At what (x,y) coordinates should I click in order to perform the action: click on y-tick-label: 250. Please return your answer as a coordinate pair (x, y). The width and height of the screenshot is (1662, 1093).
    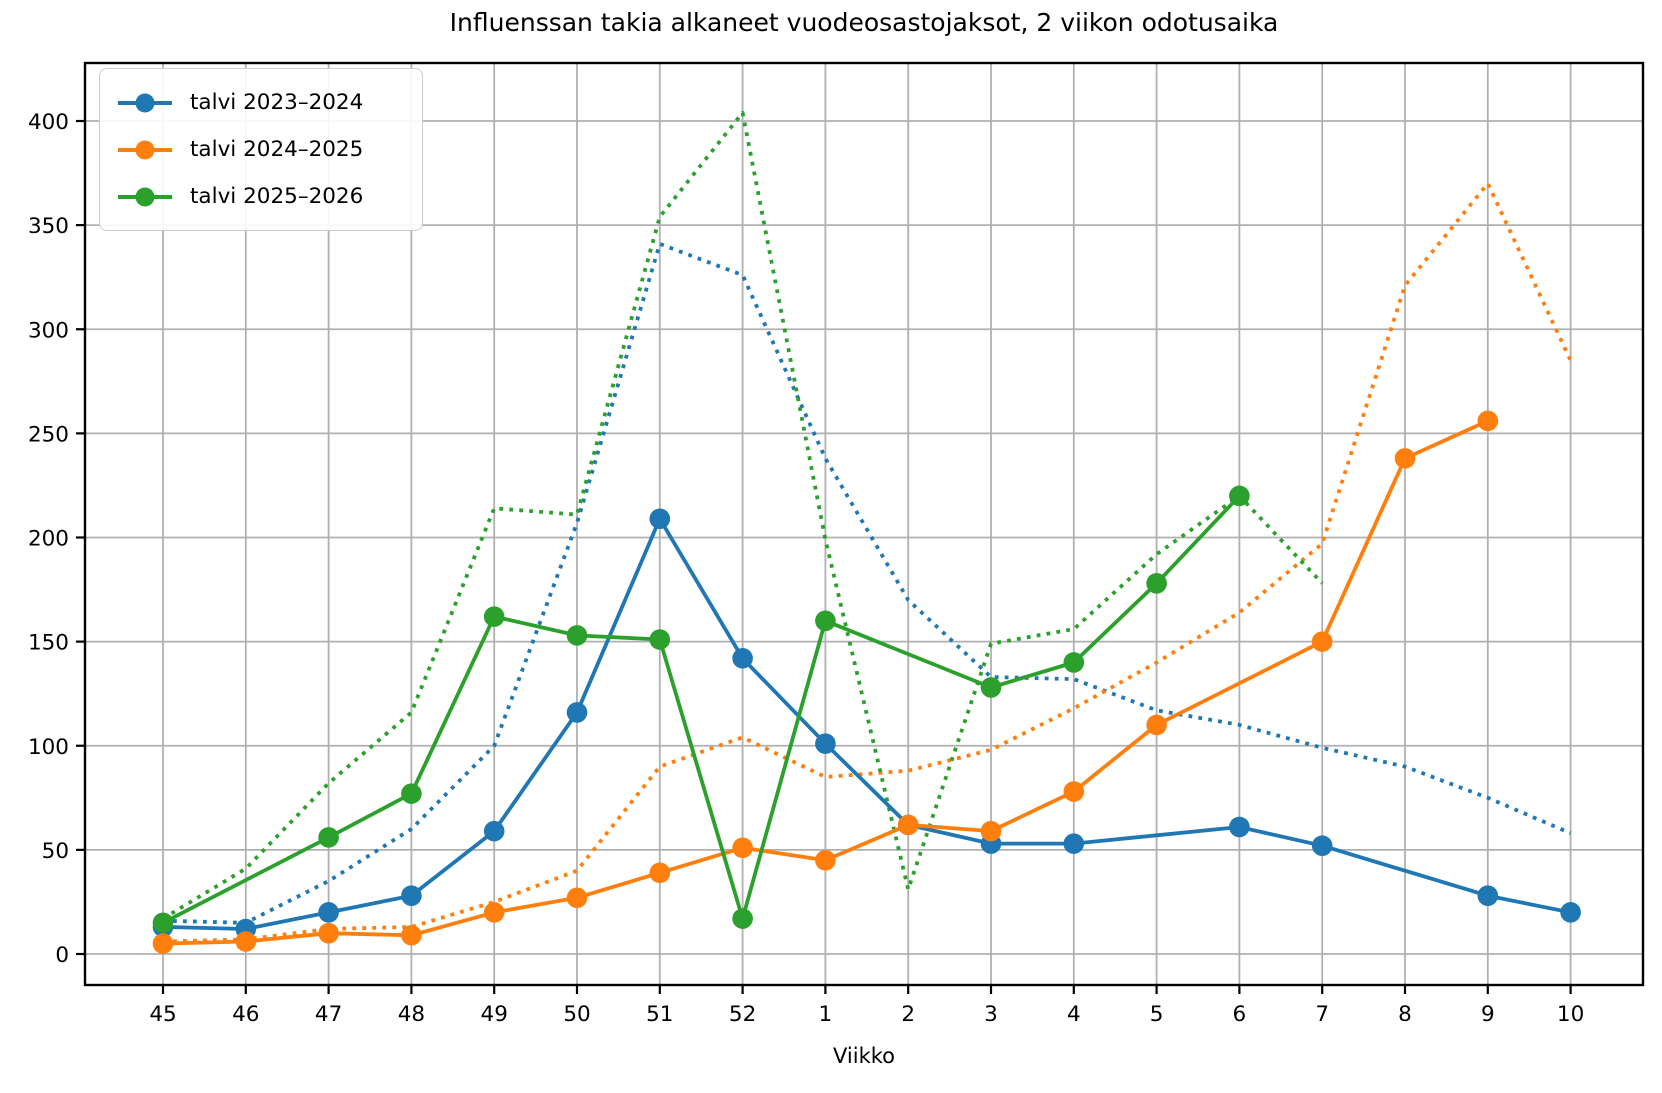
    Looking at the image, I should click on (48, 434).